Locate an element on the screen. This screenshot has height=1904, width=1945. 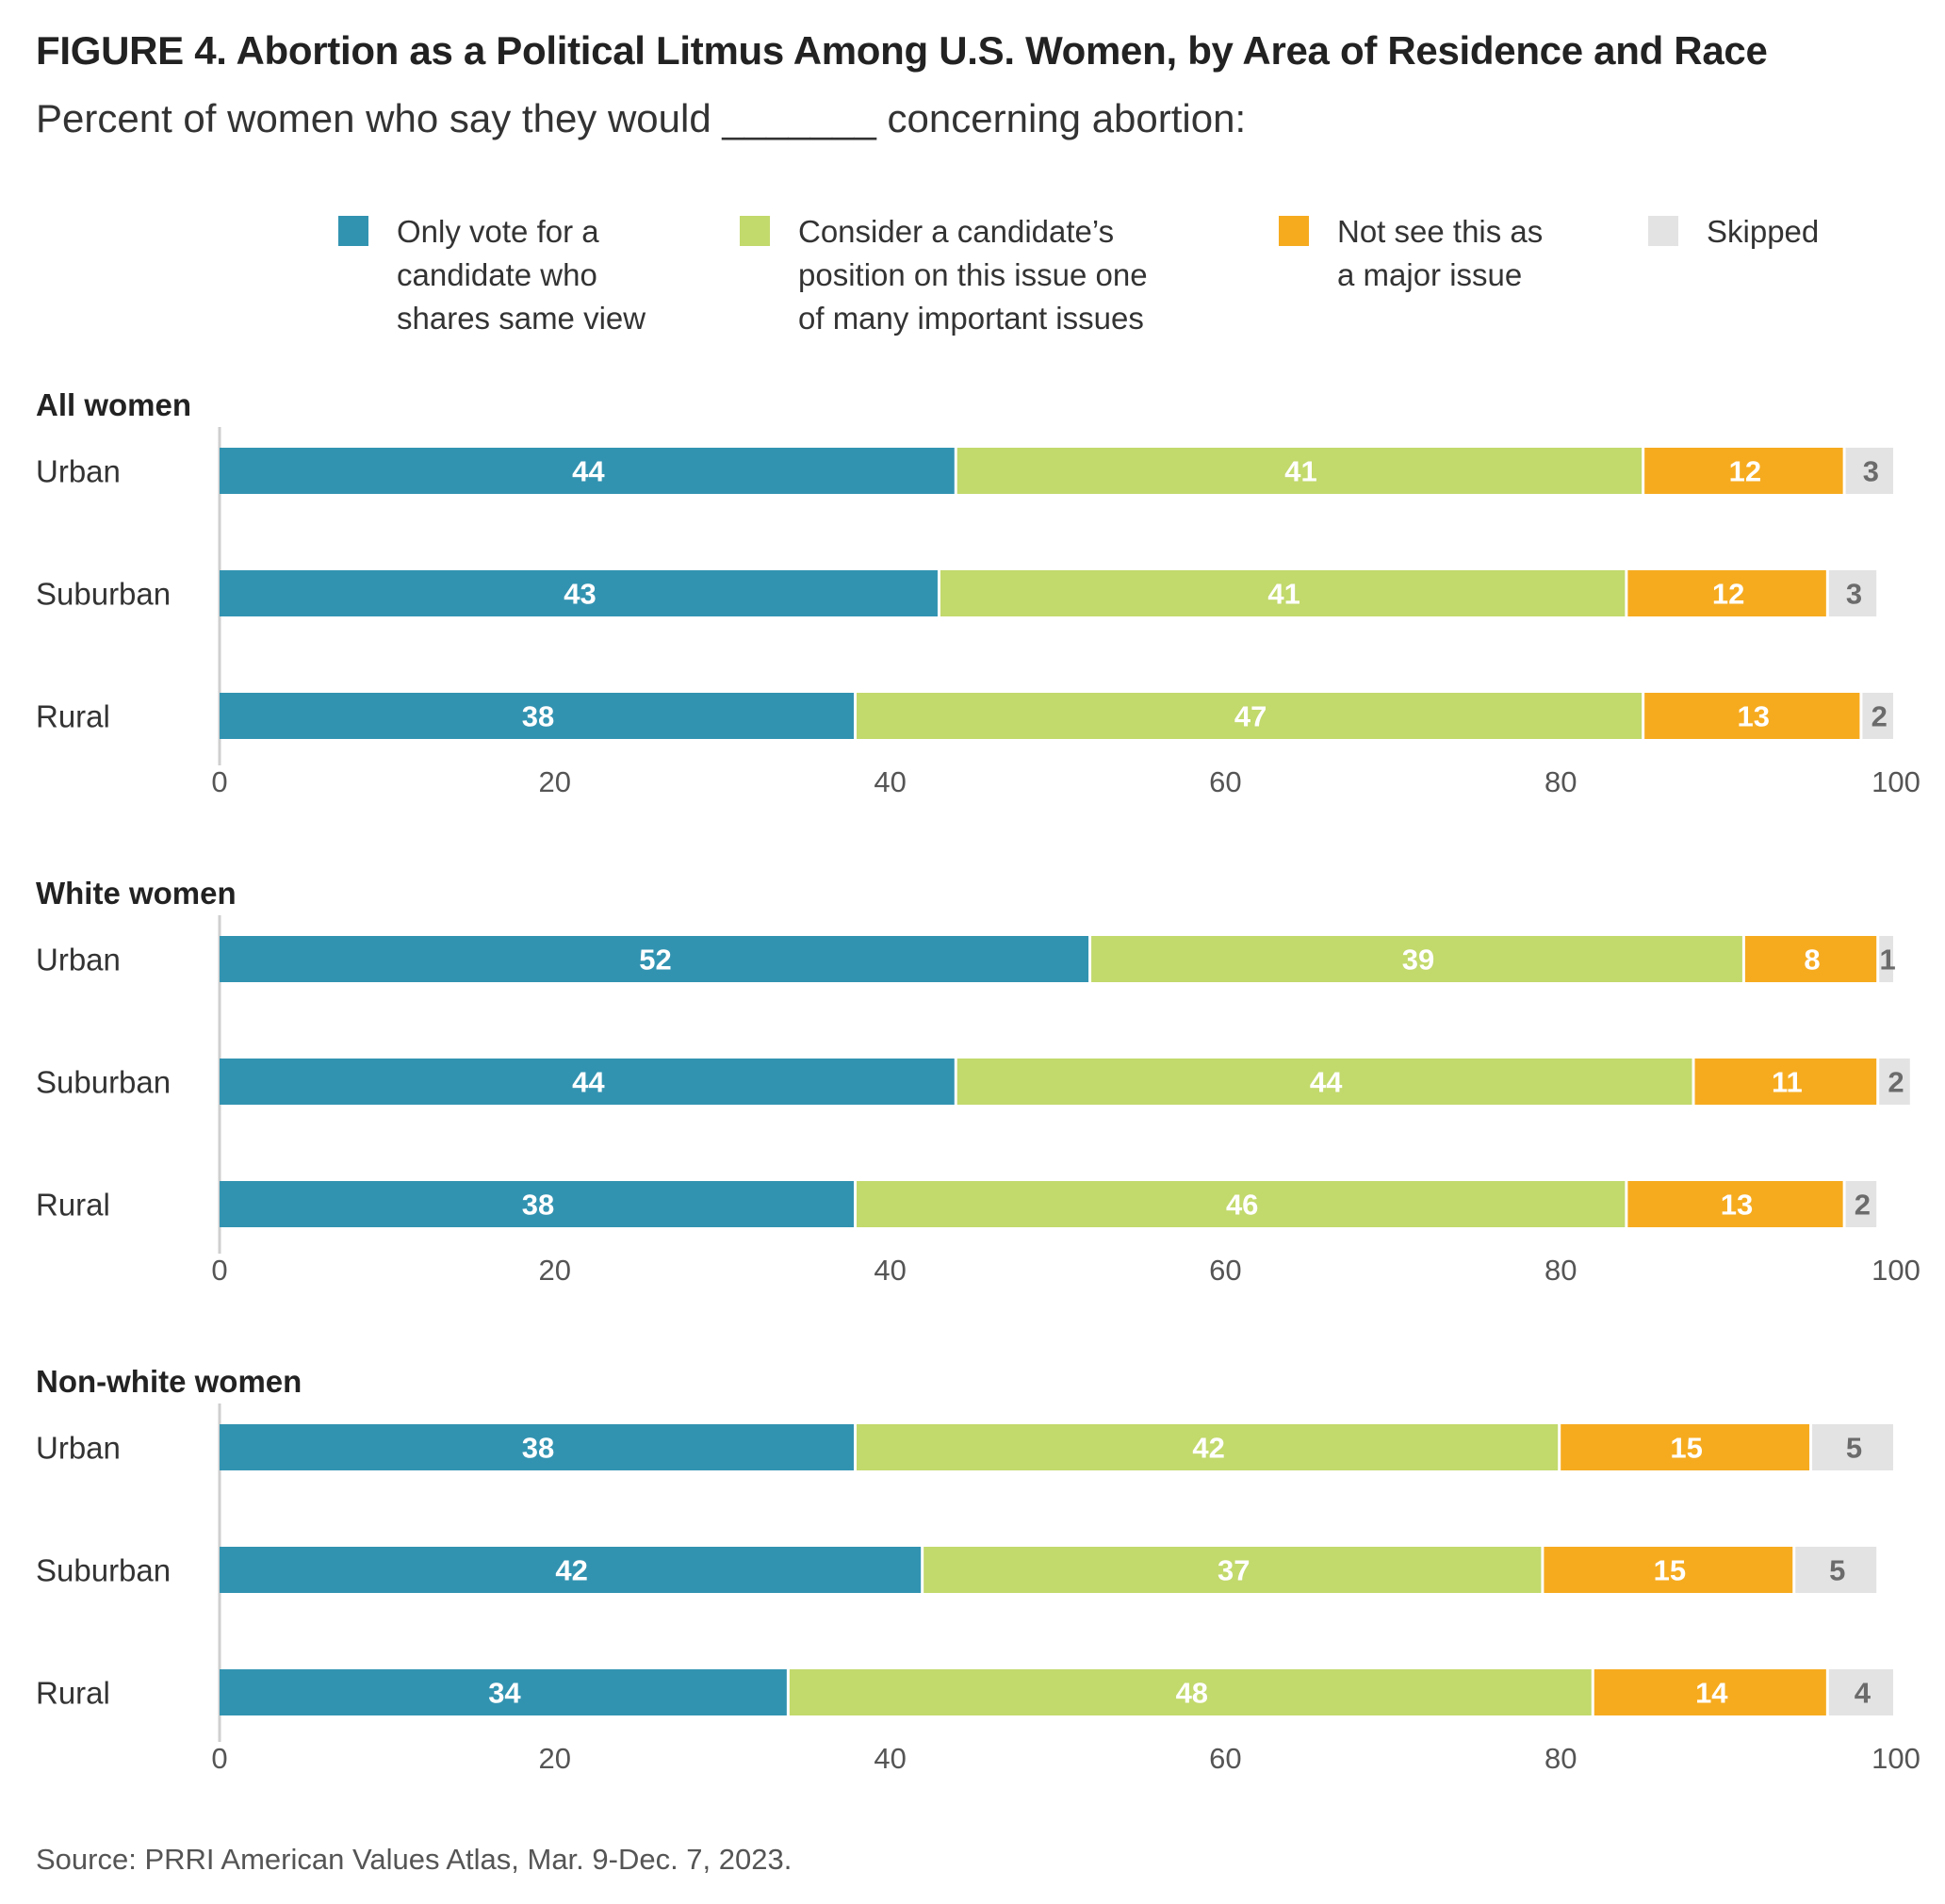
data-label: 39 is located at coordinates (1418, 960).